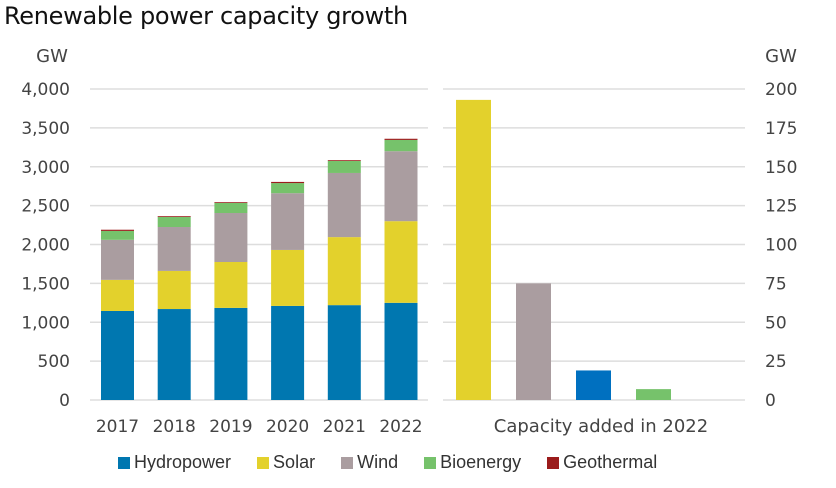 The image size is (836, 488). What do you see at coordinates (593, 385) in the screenshot?
I see `bar-added-hydropower` at bounding box center [593, 385].